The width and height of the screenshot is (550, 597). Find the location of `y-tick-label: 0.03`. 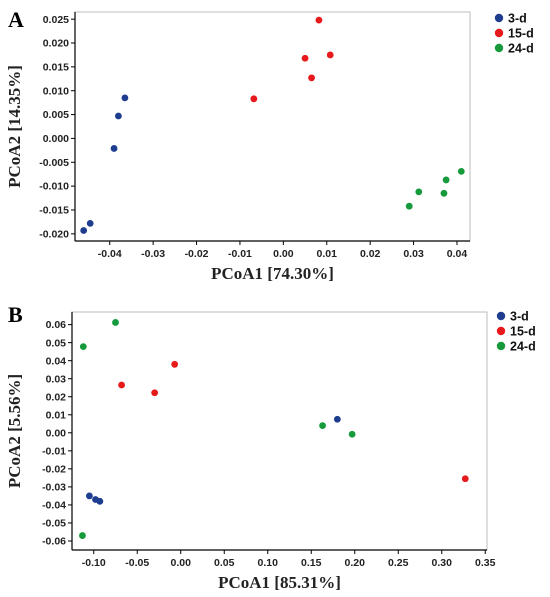

y-tick-label: 0.03 is located at coordinates (56, 379).